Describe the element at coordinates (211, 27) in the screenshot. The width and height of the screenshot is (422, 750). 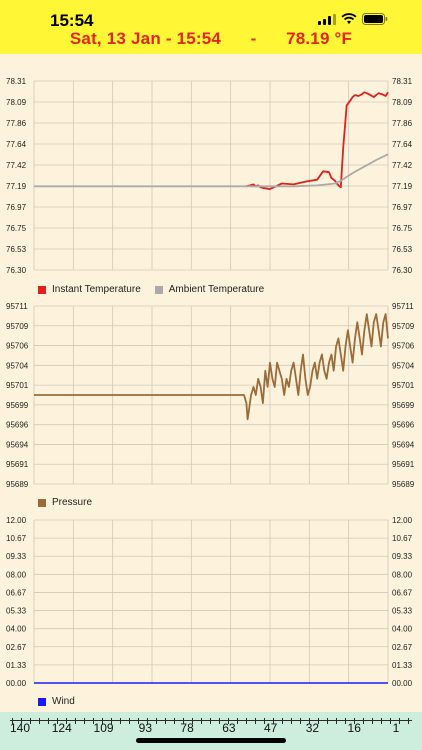
I see `header-bar: 15:54 Sat, 13 Jan - 15:54 - 78.19 °F` at that location.